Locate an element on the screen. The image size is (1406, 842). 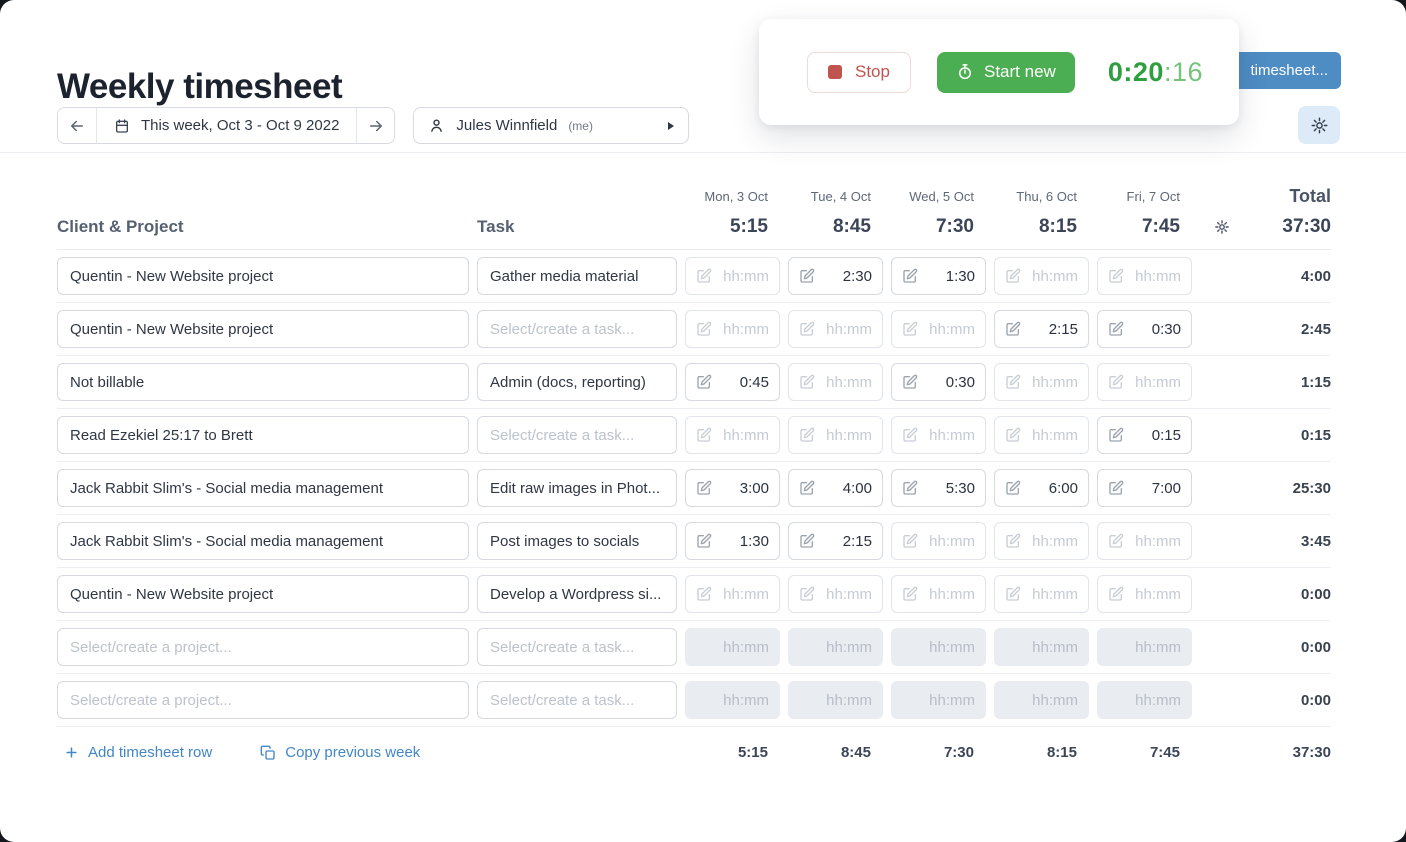
time-value: 3:00 is located at coordinates (754, 488).